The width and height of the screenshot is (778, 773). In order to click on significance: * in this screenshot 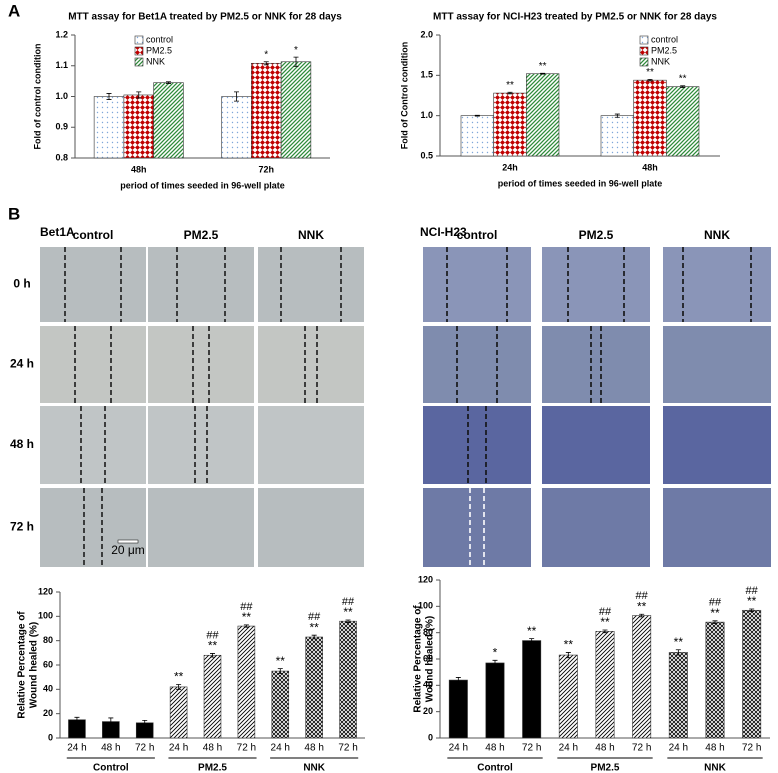, I will do `click(495, 652)`.